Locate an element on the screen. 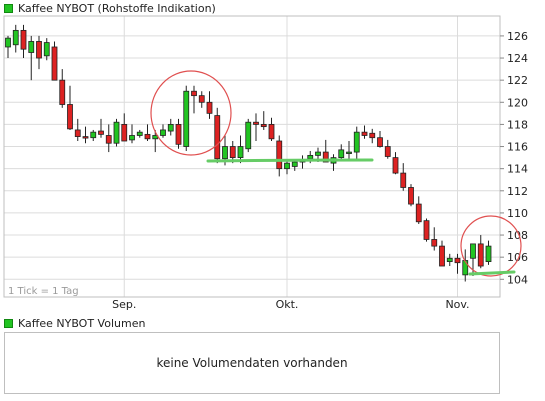  volume-chart-title: Kaffee NYBOT Volumen is located at coordinates (82, 323).